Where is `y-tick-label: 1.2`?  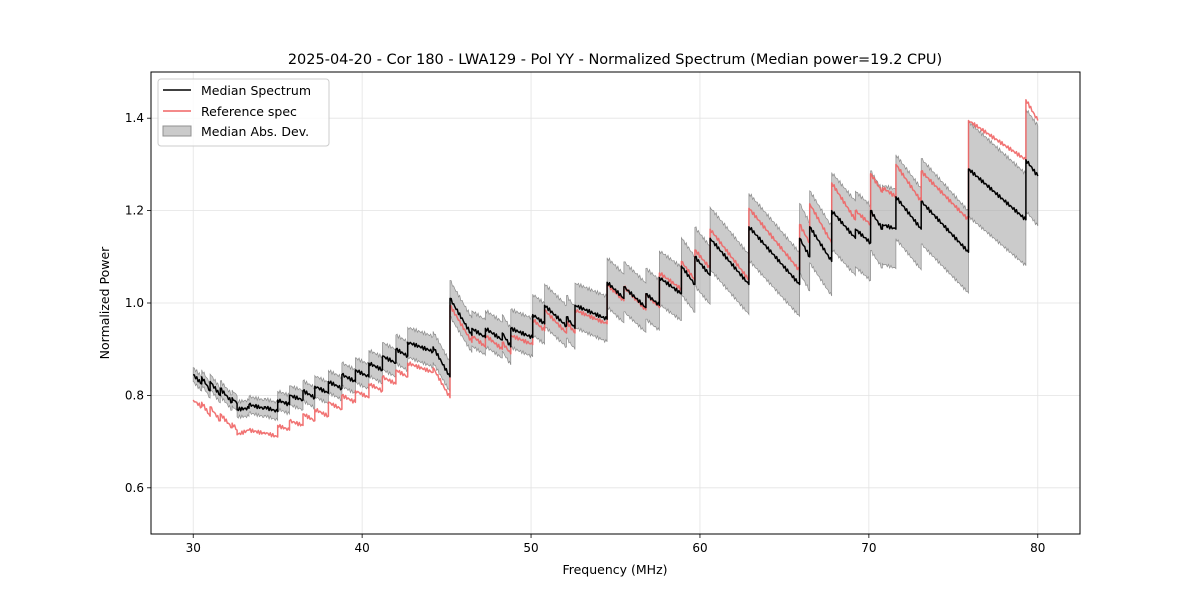
y-tick-label: 1.2 is located at coordinates (134, 211).